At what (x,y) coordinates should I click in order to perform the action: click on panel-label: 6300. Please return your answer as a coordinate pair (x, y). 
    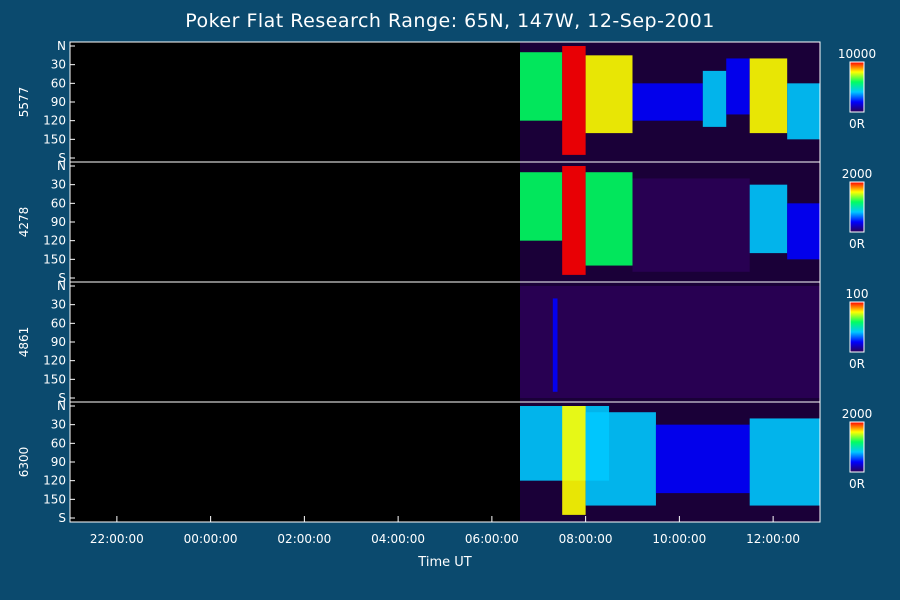
    Looking at the image, I should click on (24, 462).